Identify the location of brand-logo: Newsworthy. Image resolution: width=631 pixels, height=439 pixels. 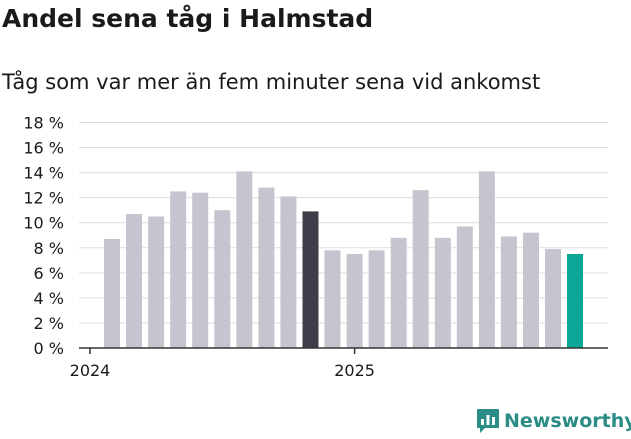
(553, 421).